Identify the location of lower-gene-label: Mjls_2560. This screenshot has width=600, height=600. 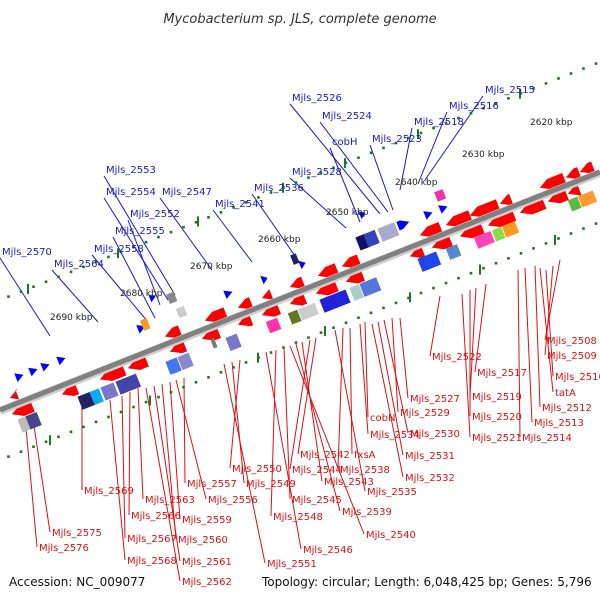
(203, 540).